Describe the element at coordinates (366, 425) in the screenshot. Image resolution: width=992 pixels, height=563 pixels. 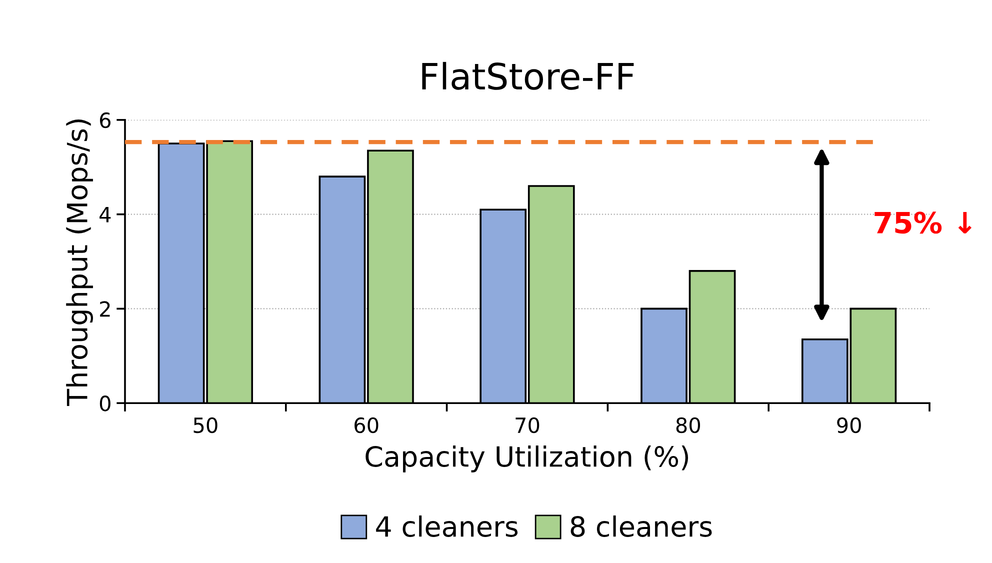
I see `x-tick-label: 60` at that location.